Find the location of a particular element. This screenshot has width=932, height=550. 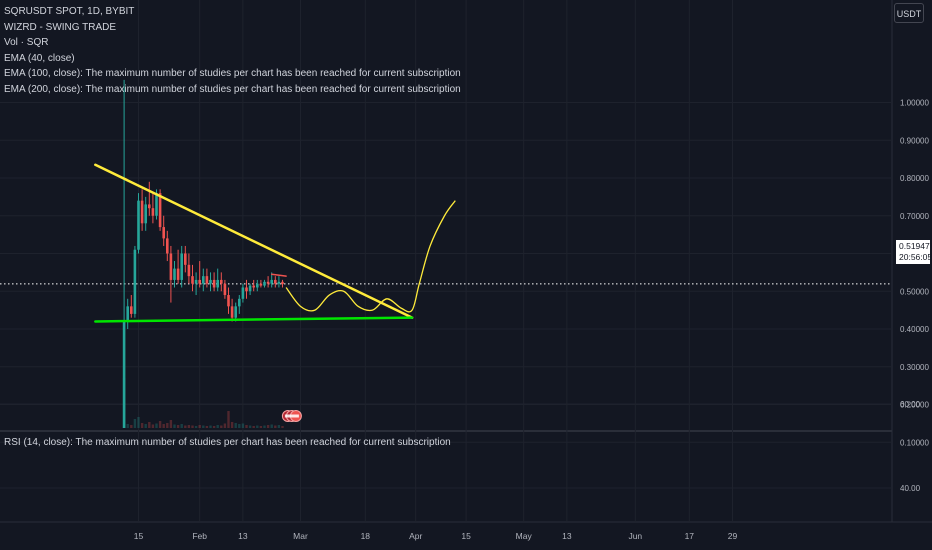

time-tick-label: Mar is located at coordinates (300, 536).